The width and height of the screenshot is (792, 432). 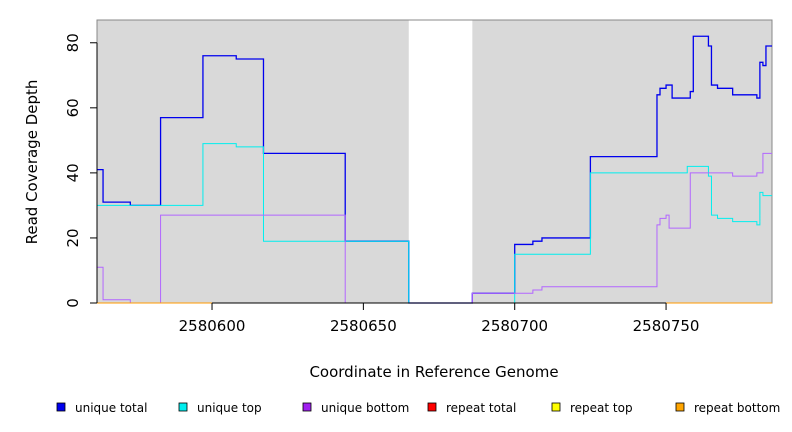 I want to click on y-tick-label: 0, so click(x=73, y=303).